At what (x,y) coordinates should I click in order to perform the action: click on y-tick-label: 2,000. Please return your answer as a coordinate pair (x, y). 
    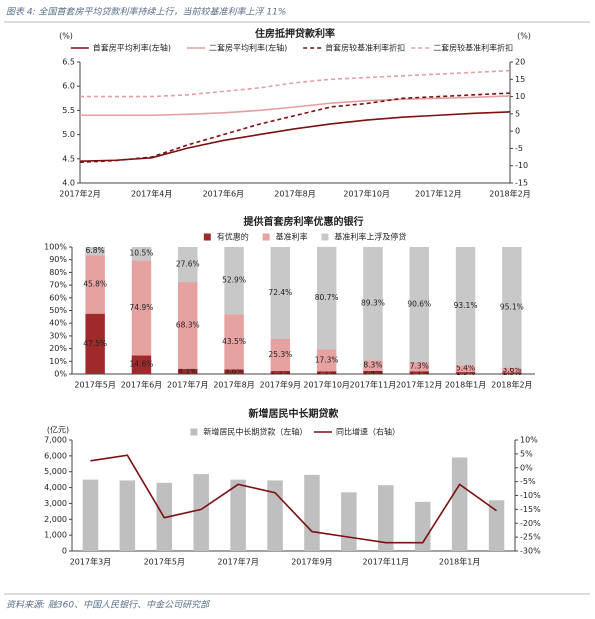
    Looking at the image, I should click on (55, 519).